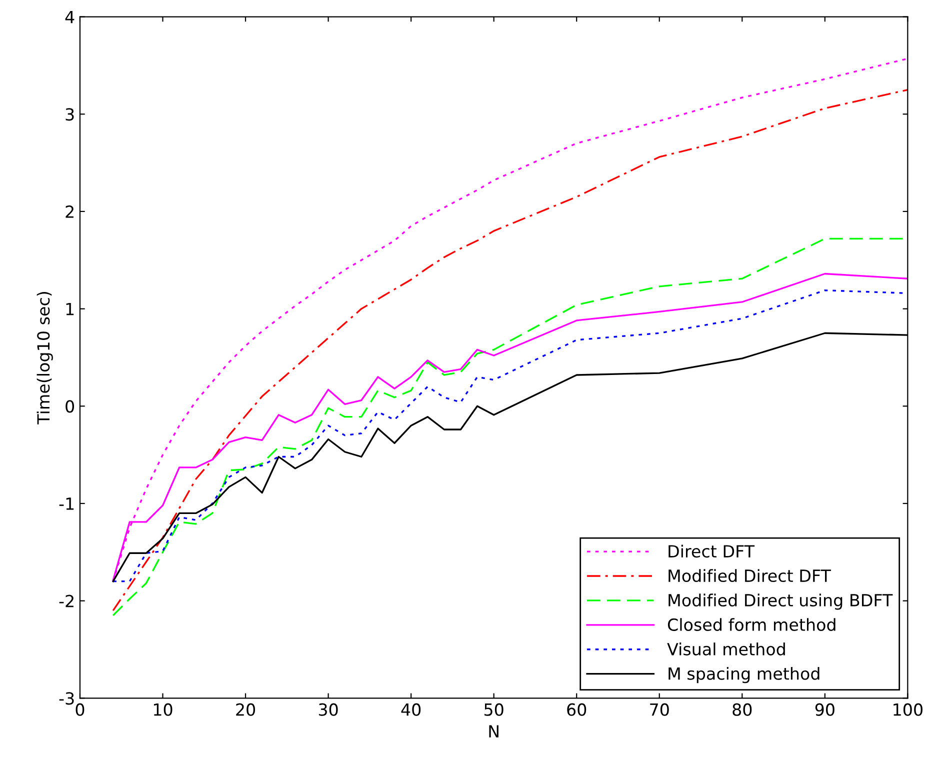  I want to click on x-axis-title: N, so click(493, 731).